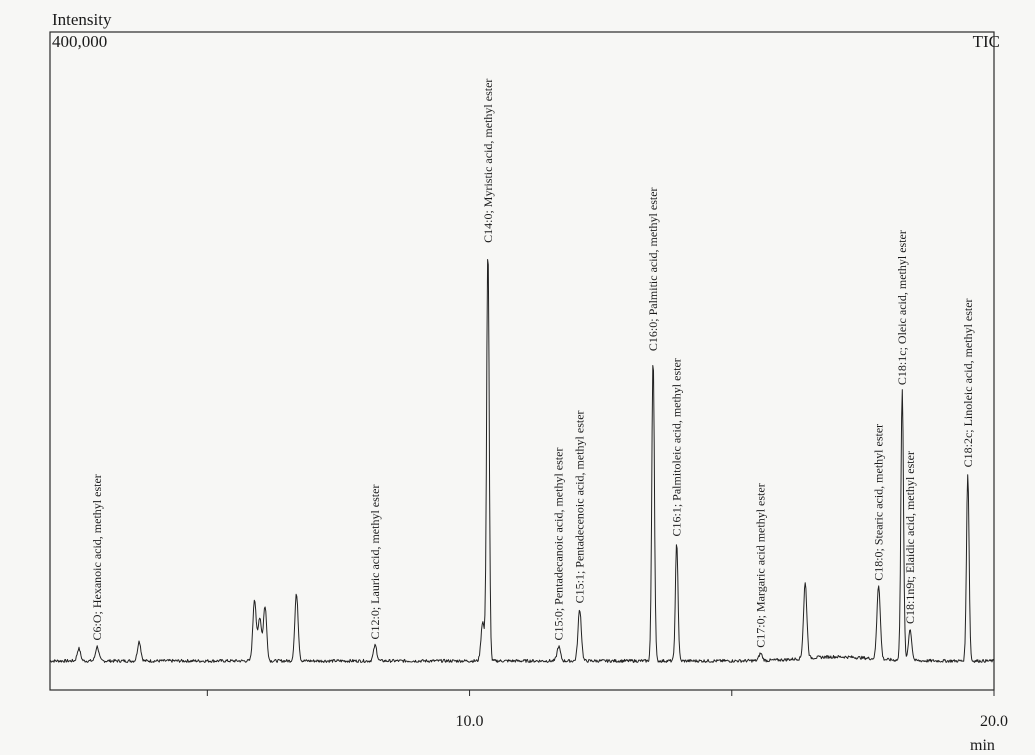  I want to click on peak-label: C16:1; Palmitoleic acid, methyl ester, so click(677, 447).